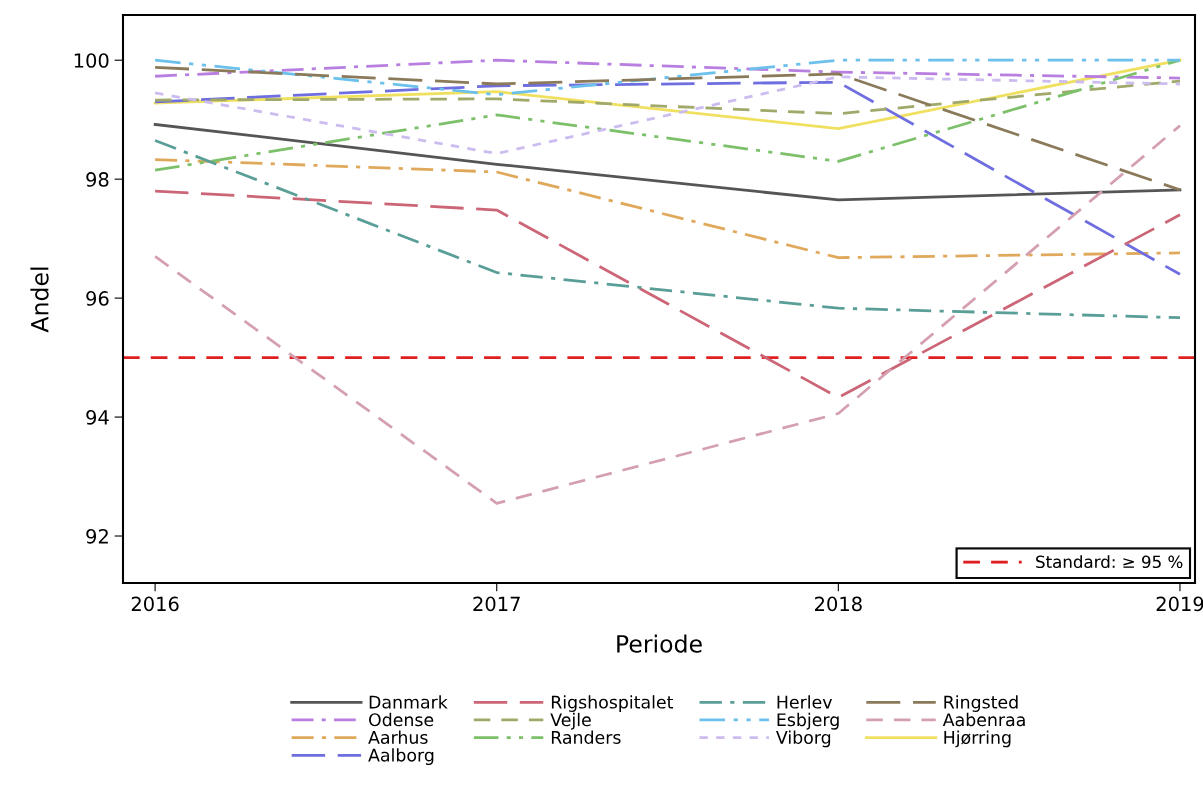  What do you see at coordinates (496, 604) in the screenshot?
I see `x-tick-label: 2017` at bounding box center [496, 604].